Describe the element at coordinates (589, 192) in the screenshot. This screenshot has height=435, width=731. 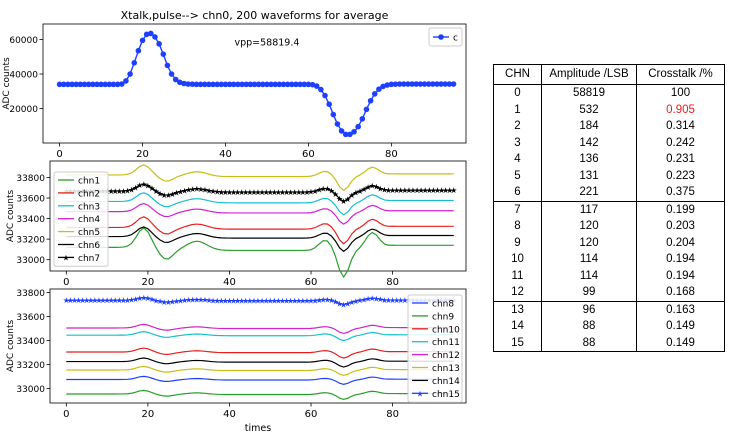
I see `cell-amplitude: 221` at that location.